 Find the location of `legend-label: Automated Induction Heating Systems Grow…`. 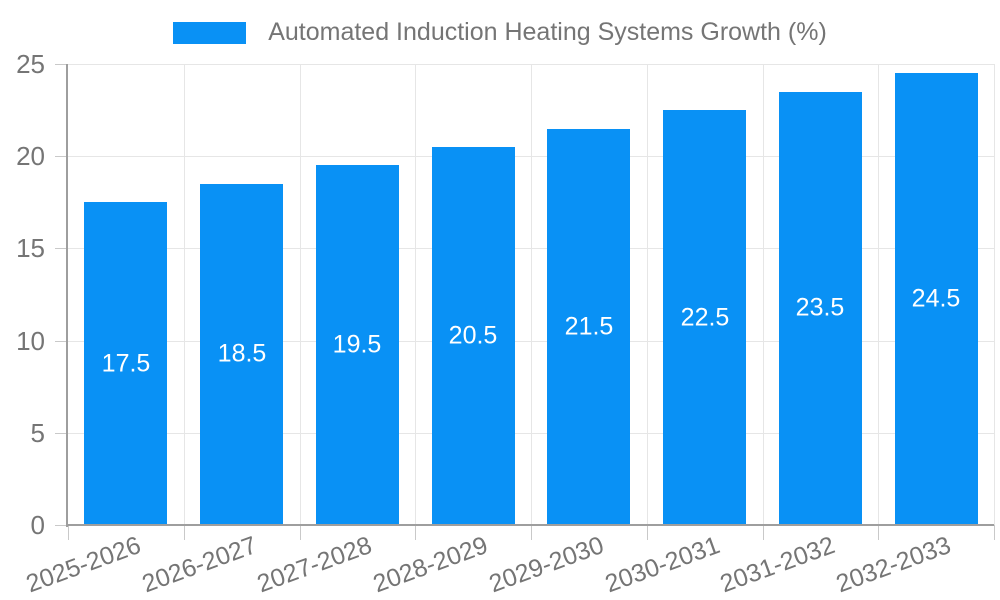

legend-label: Automated Induction Heating Systems Grow… is located at coordinates (547, 32).